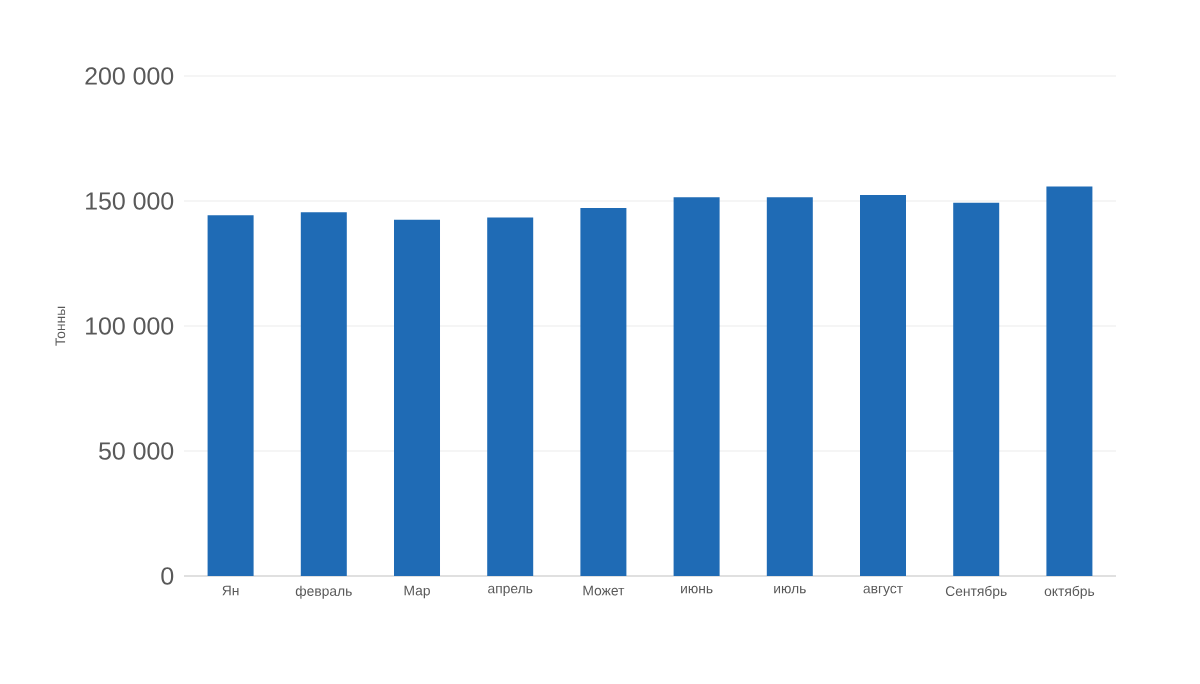 The image size is (1200, 684). What do you see at coordinates (136, 451) in the screenshot?
I see `y-tick-label: 50 000` at bounding box center [136, 451].